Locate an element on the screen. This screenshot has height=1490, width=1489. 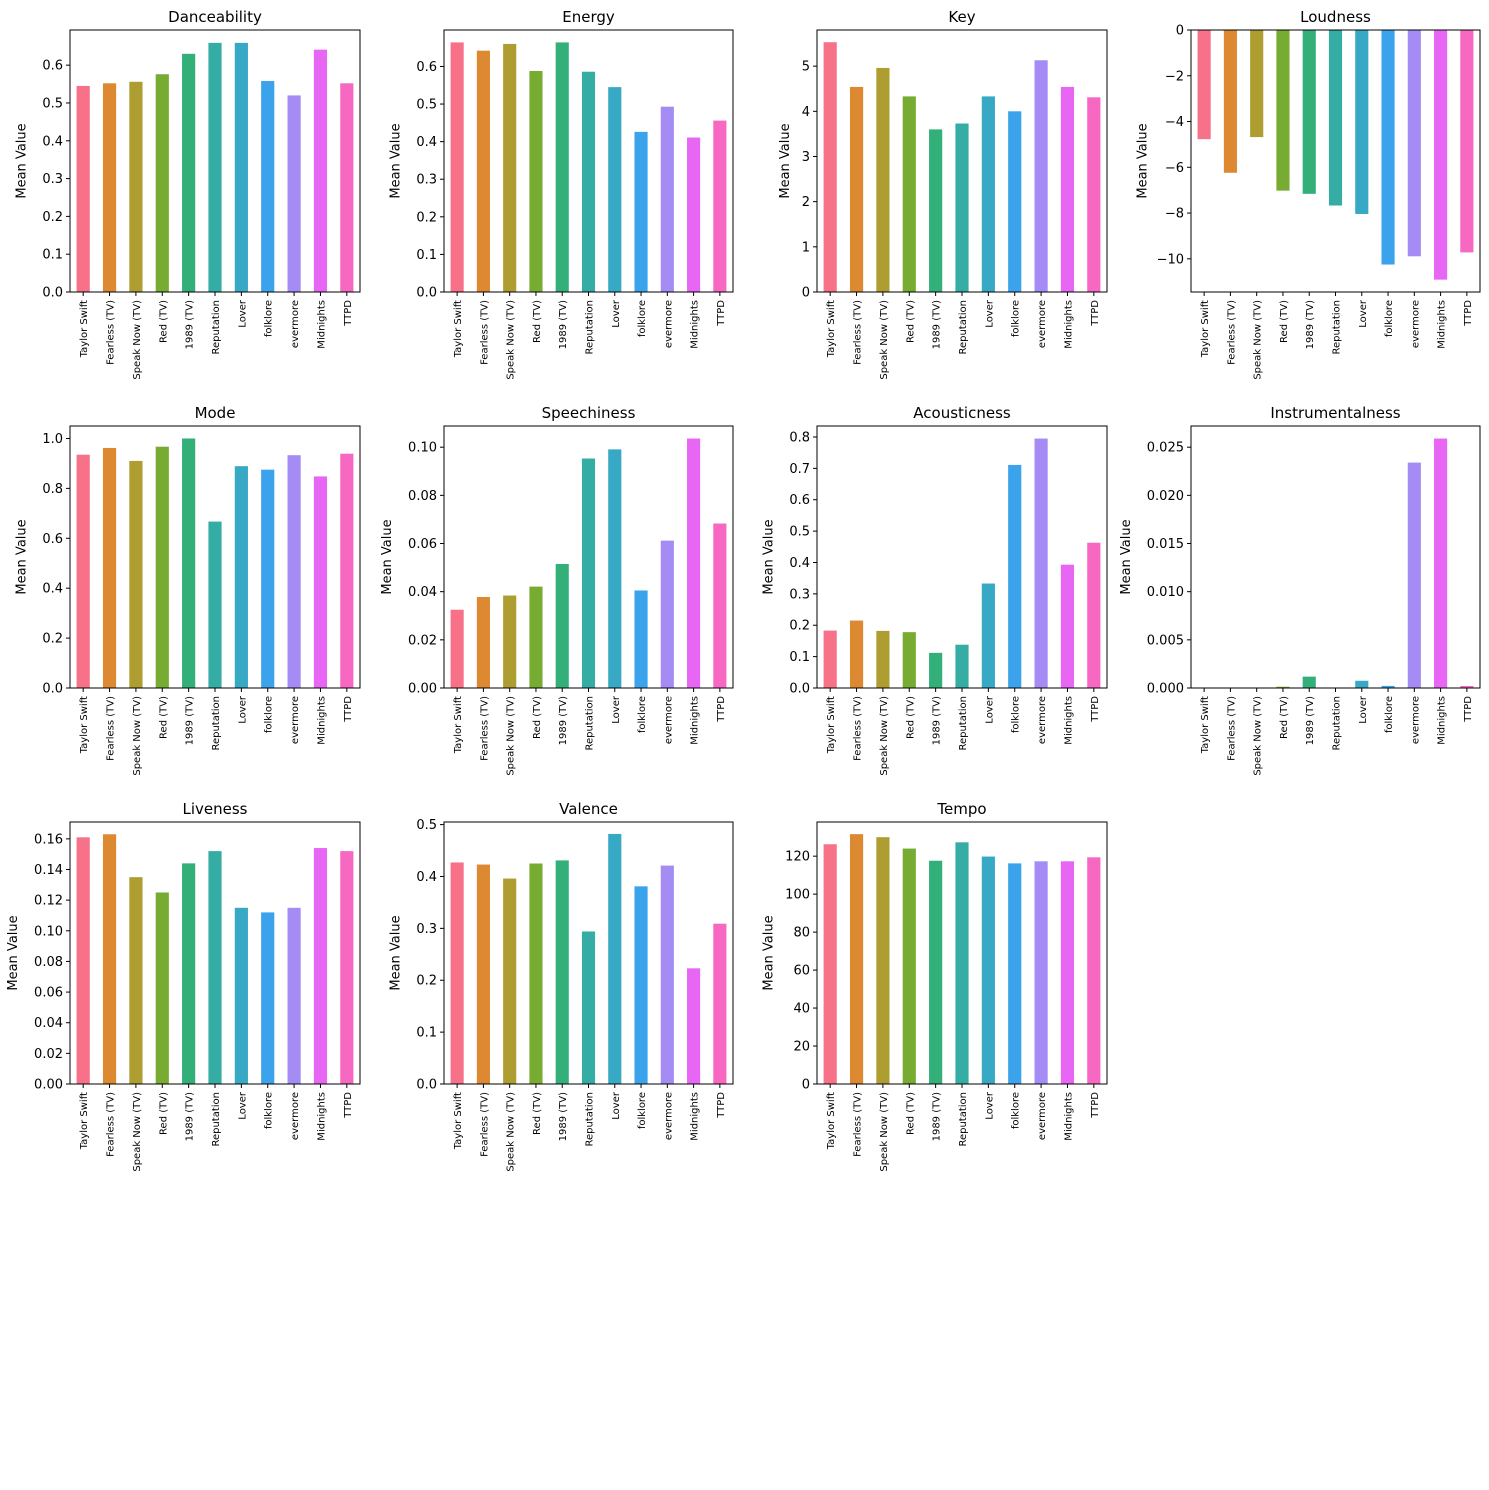
y-tick-label: 2 is located at coordinates (806, 202).